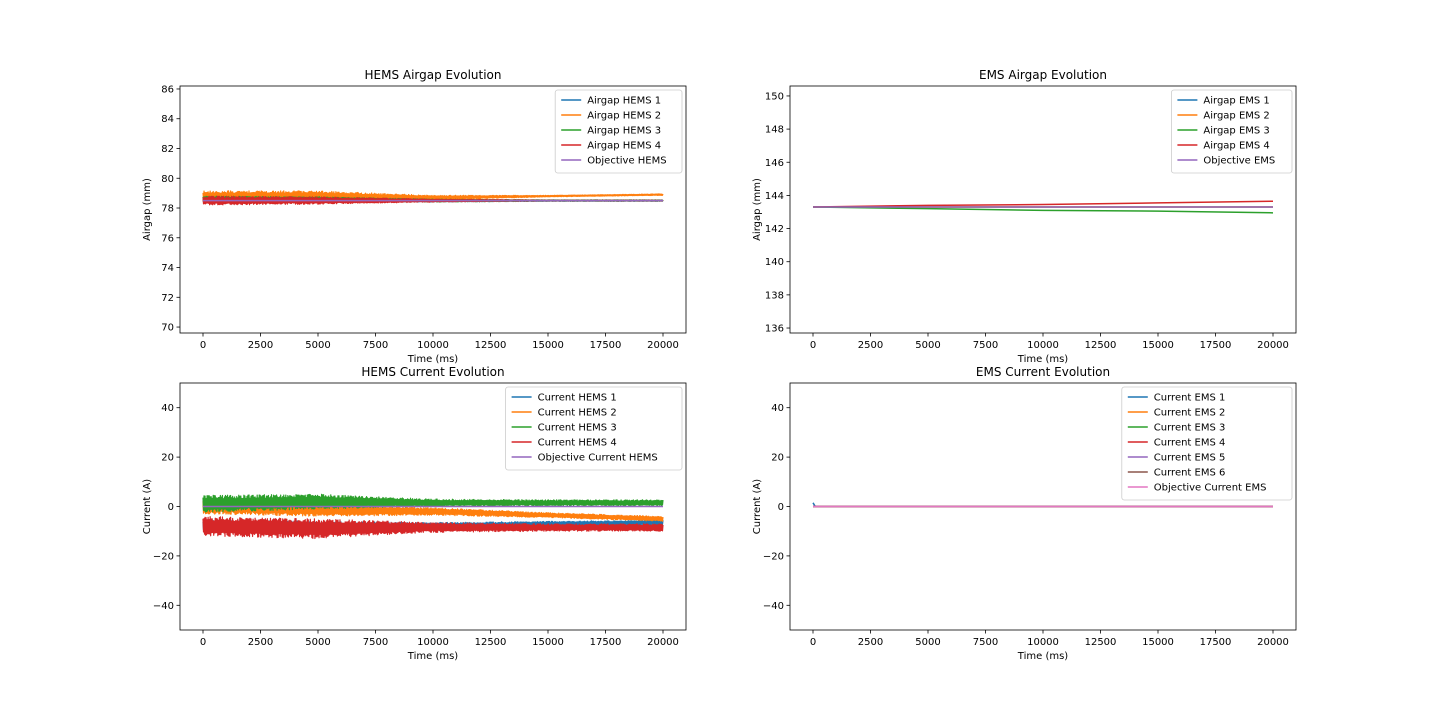 Image resolution: width=1440 pixels, height=724 pixels. I want to click on y-tick-label: 86, so click(167, 89).